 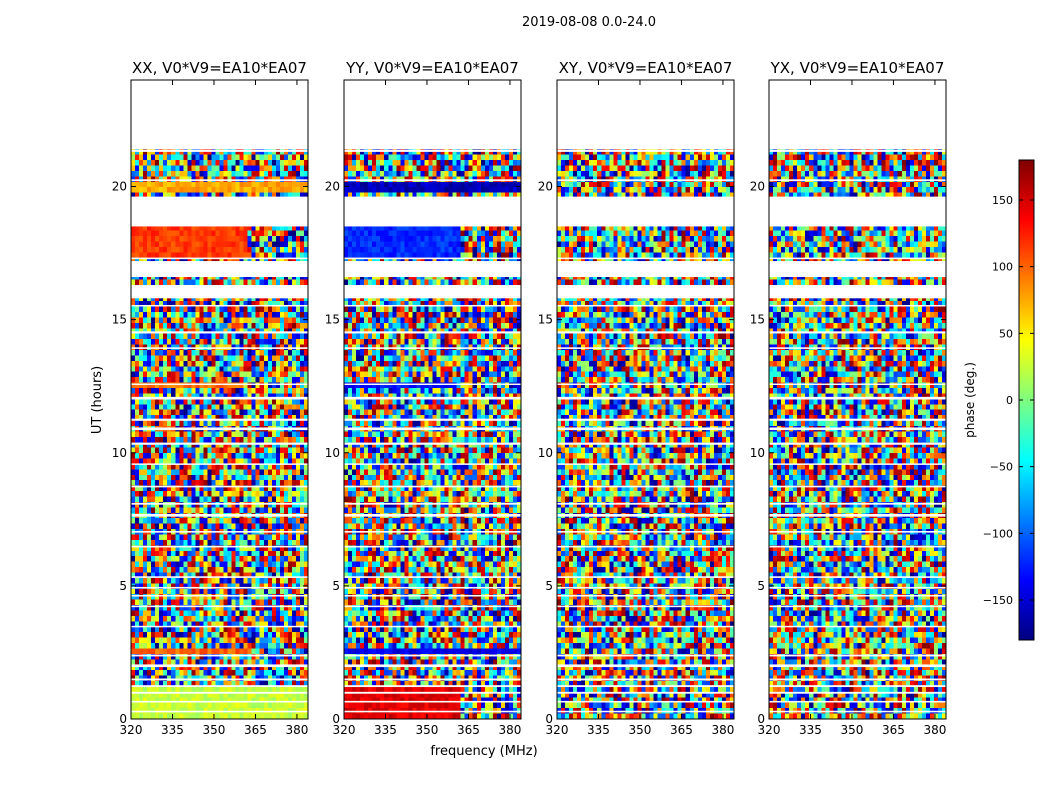 What do you see at coordinates (998, 600) in the screenshot?
I see `colorbar-tick-label: −150` at bounding box center [998, 600].